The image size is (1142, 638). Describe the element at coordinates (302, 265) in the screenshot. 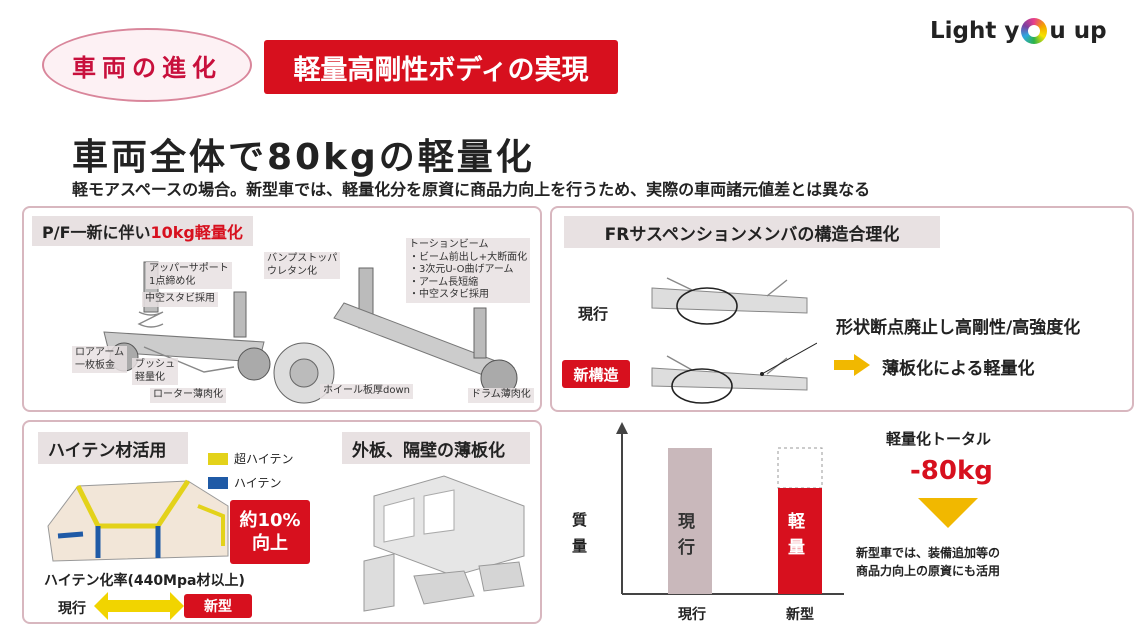

I see `callout-bump-stop: バンプストッパ ウレタン化` at that location.